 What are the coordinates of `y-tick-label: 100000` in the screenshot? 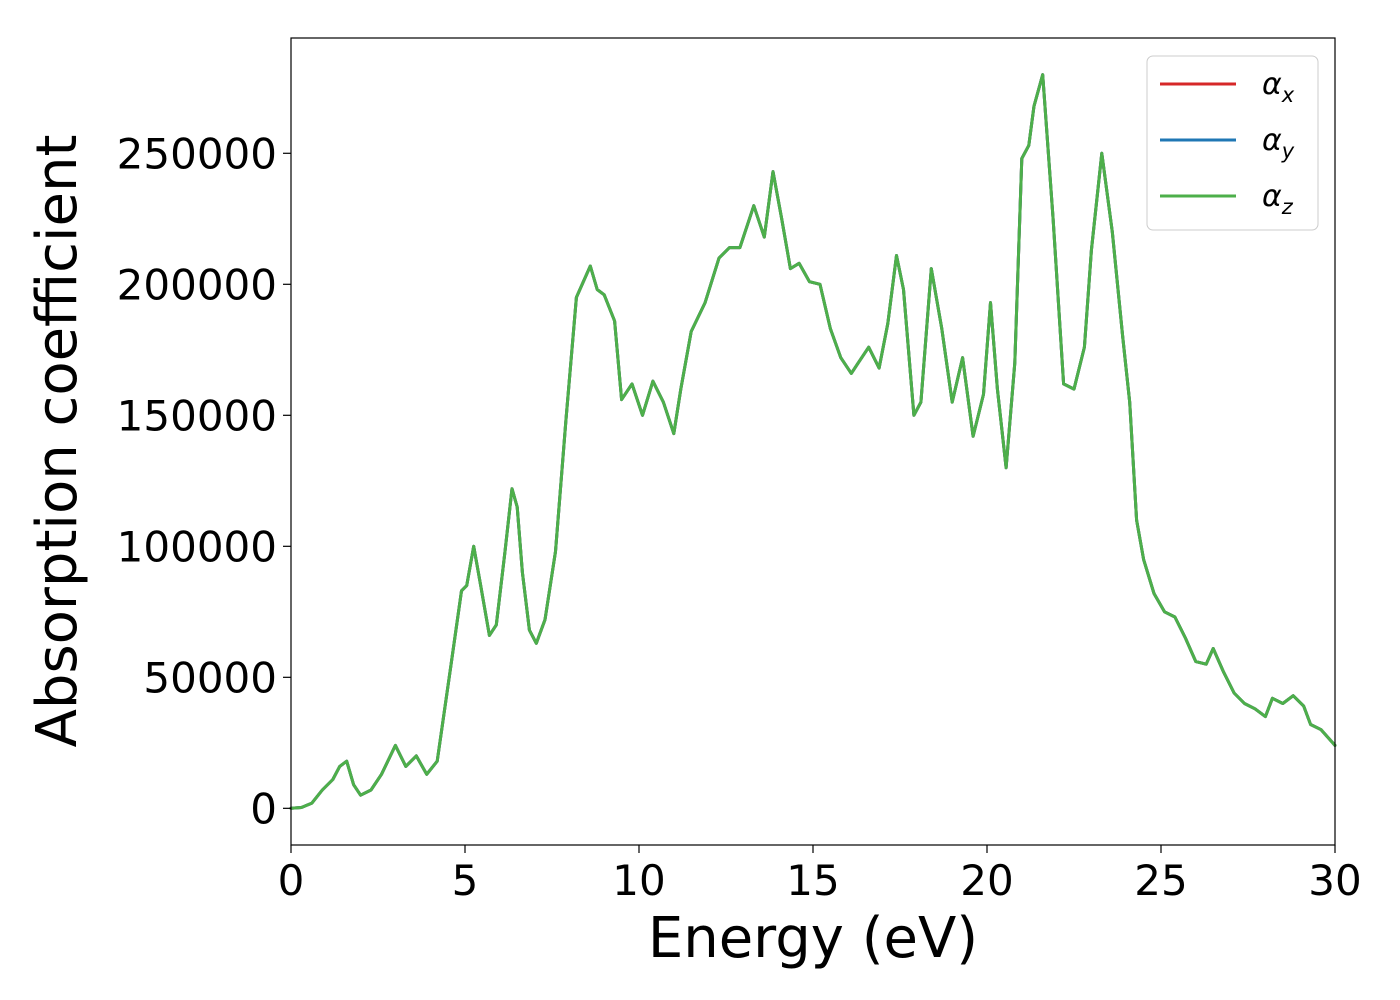 It's located at (197, 546).